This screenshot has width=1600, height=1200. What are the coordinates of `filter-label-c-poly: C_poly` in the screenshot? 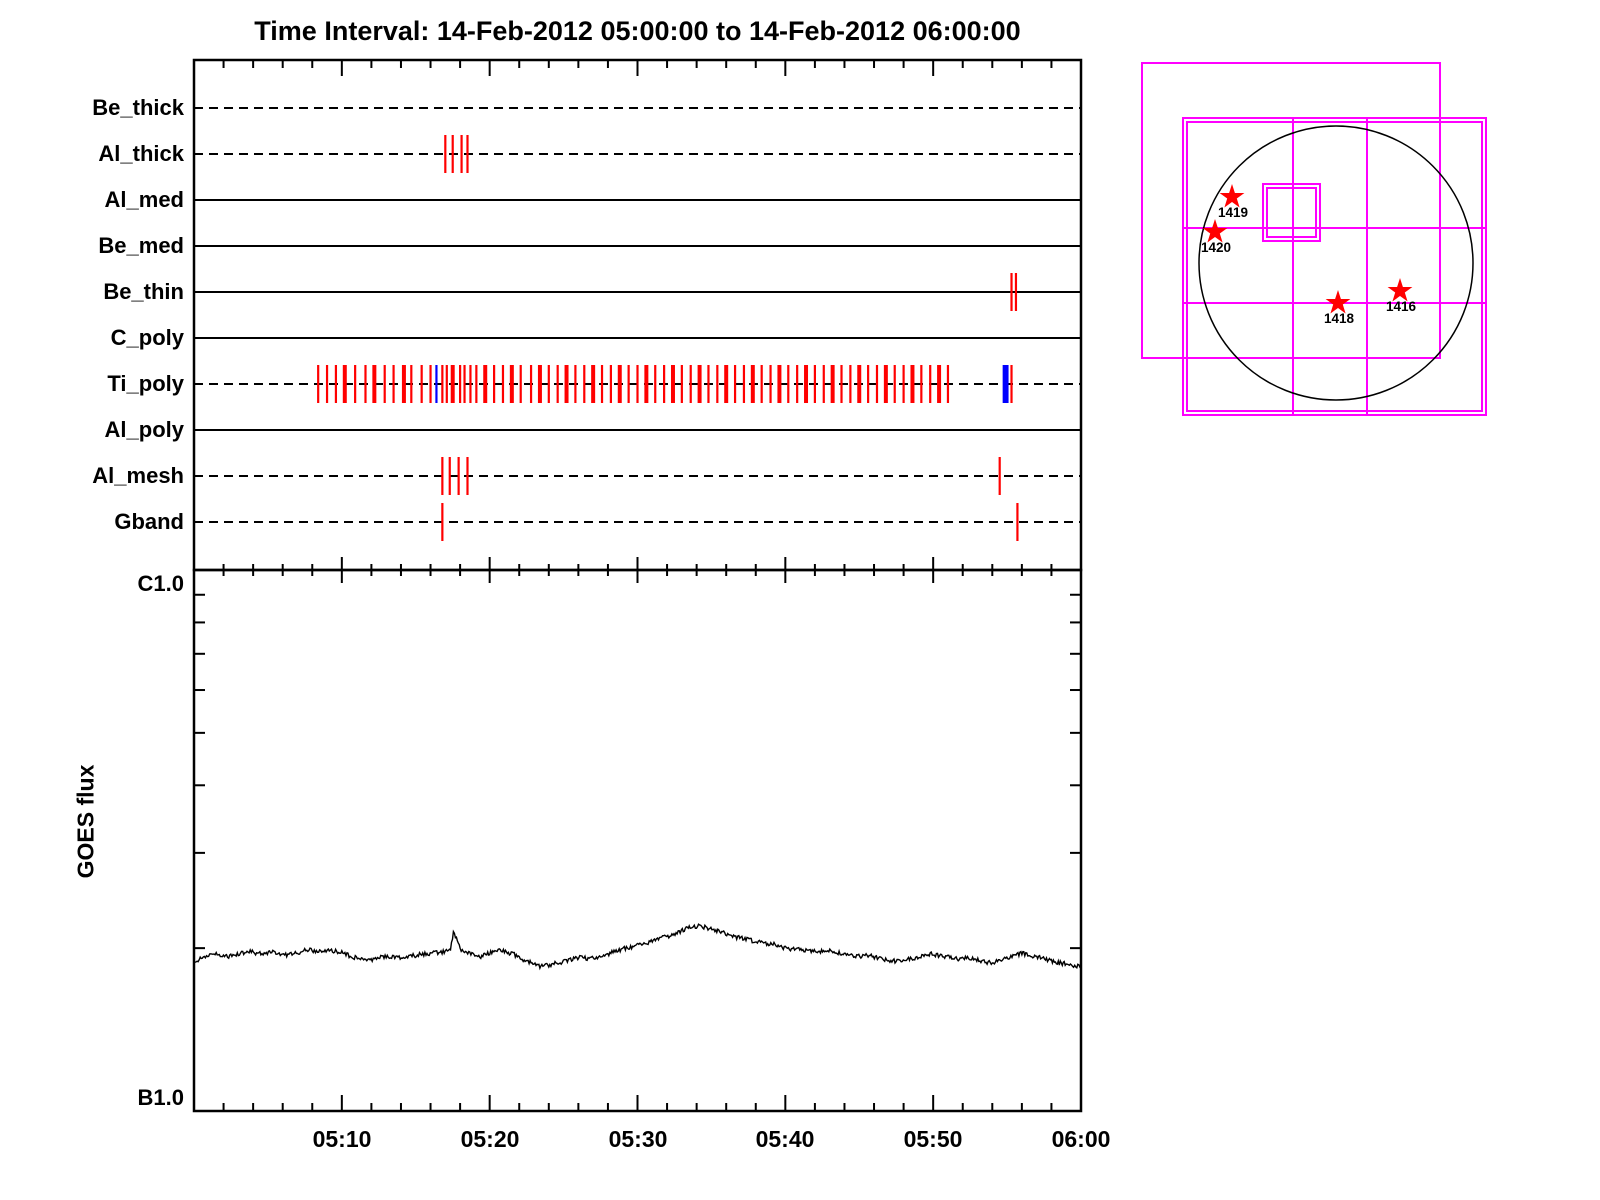 It's located at (147, 337).